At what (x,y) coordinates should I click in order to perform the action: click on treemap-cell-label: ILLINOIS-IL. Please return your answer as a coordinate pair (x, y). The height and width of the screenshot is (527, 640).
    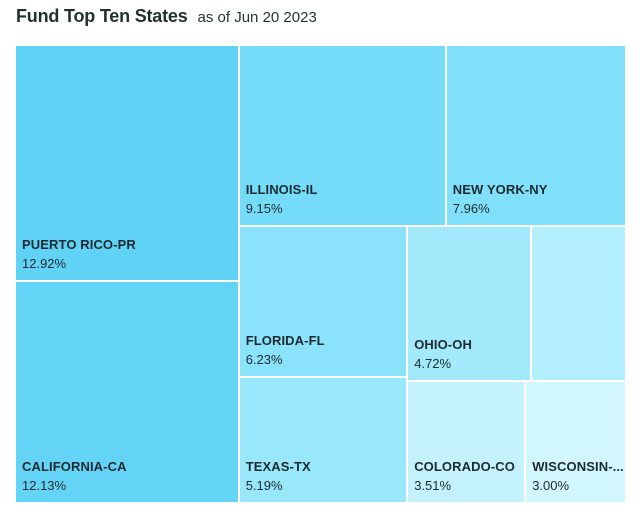
    Looking at the image, I should click on (281, 189).